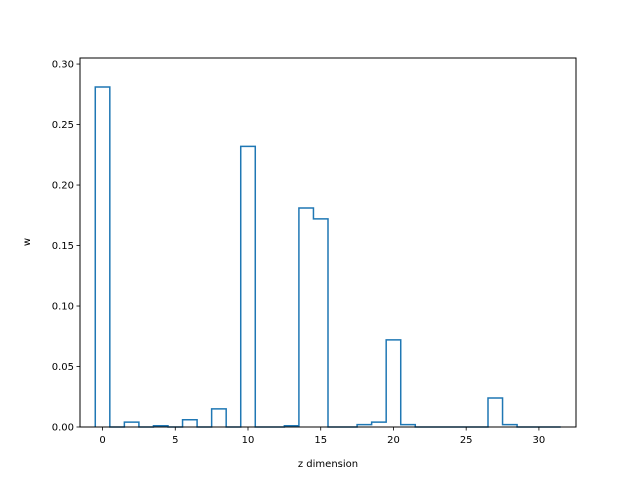  Describe the element at coordinates (320, 440) in the screenshot. I see `x-tick-label: 15` at that location.